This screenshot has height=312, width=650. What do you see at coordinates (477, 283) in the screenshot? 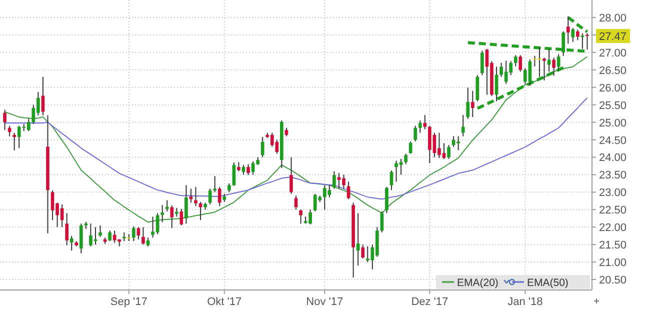
I see `legend-label: EMA(20)` at bounding box center [477, 283].